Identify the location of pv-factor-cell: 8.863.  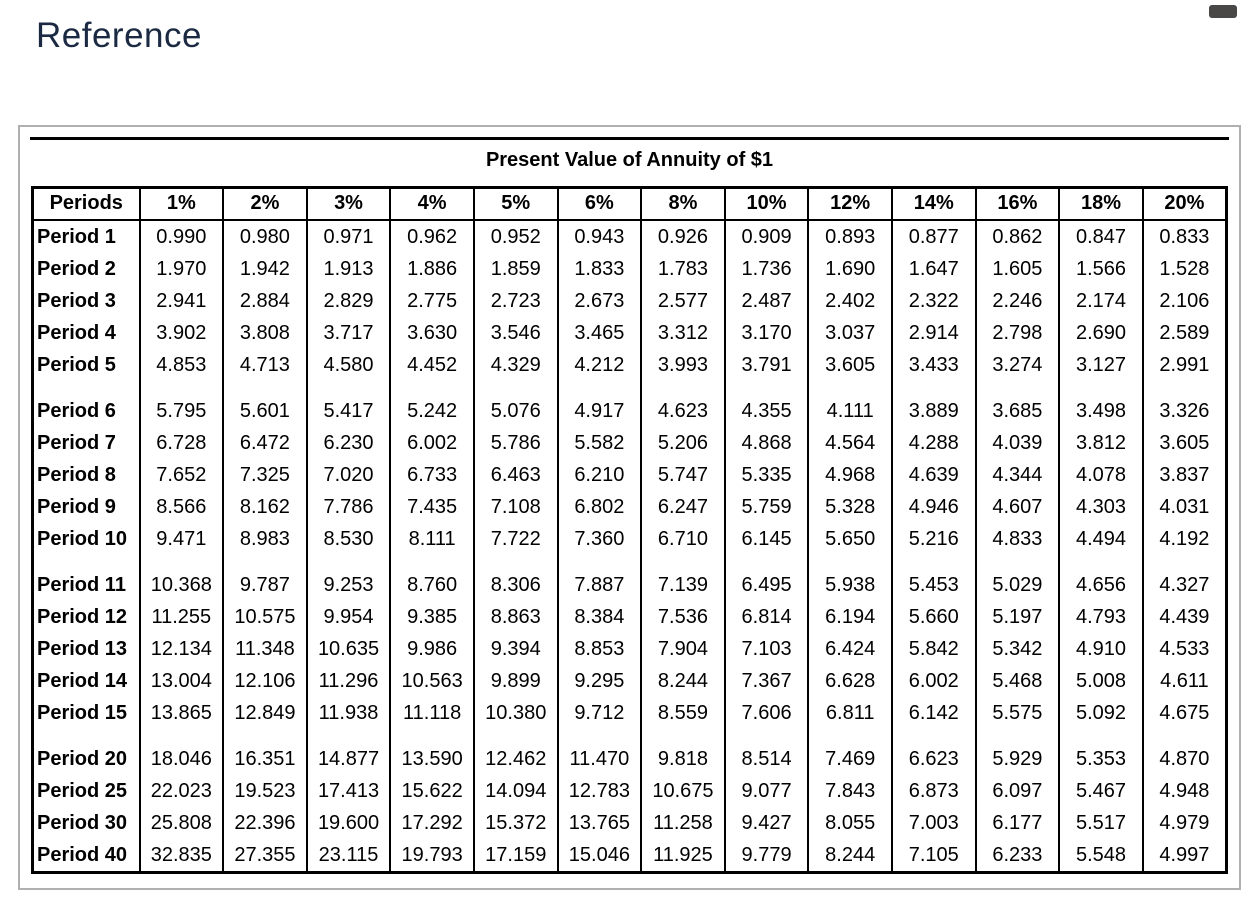
(515, 617).